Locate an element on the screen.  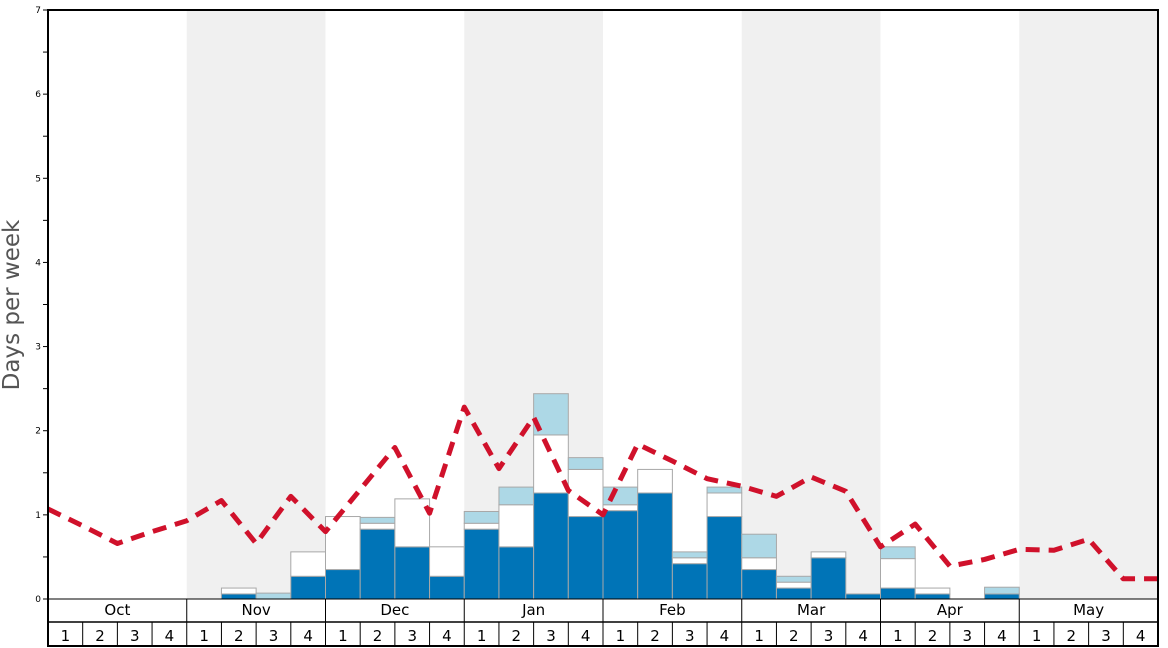
month-label: Jan is located at coordinates (533, 610).